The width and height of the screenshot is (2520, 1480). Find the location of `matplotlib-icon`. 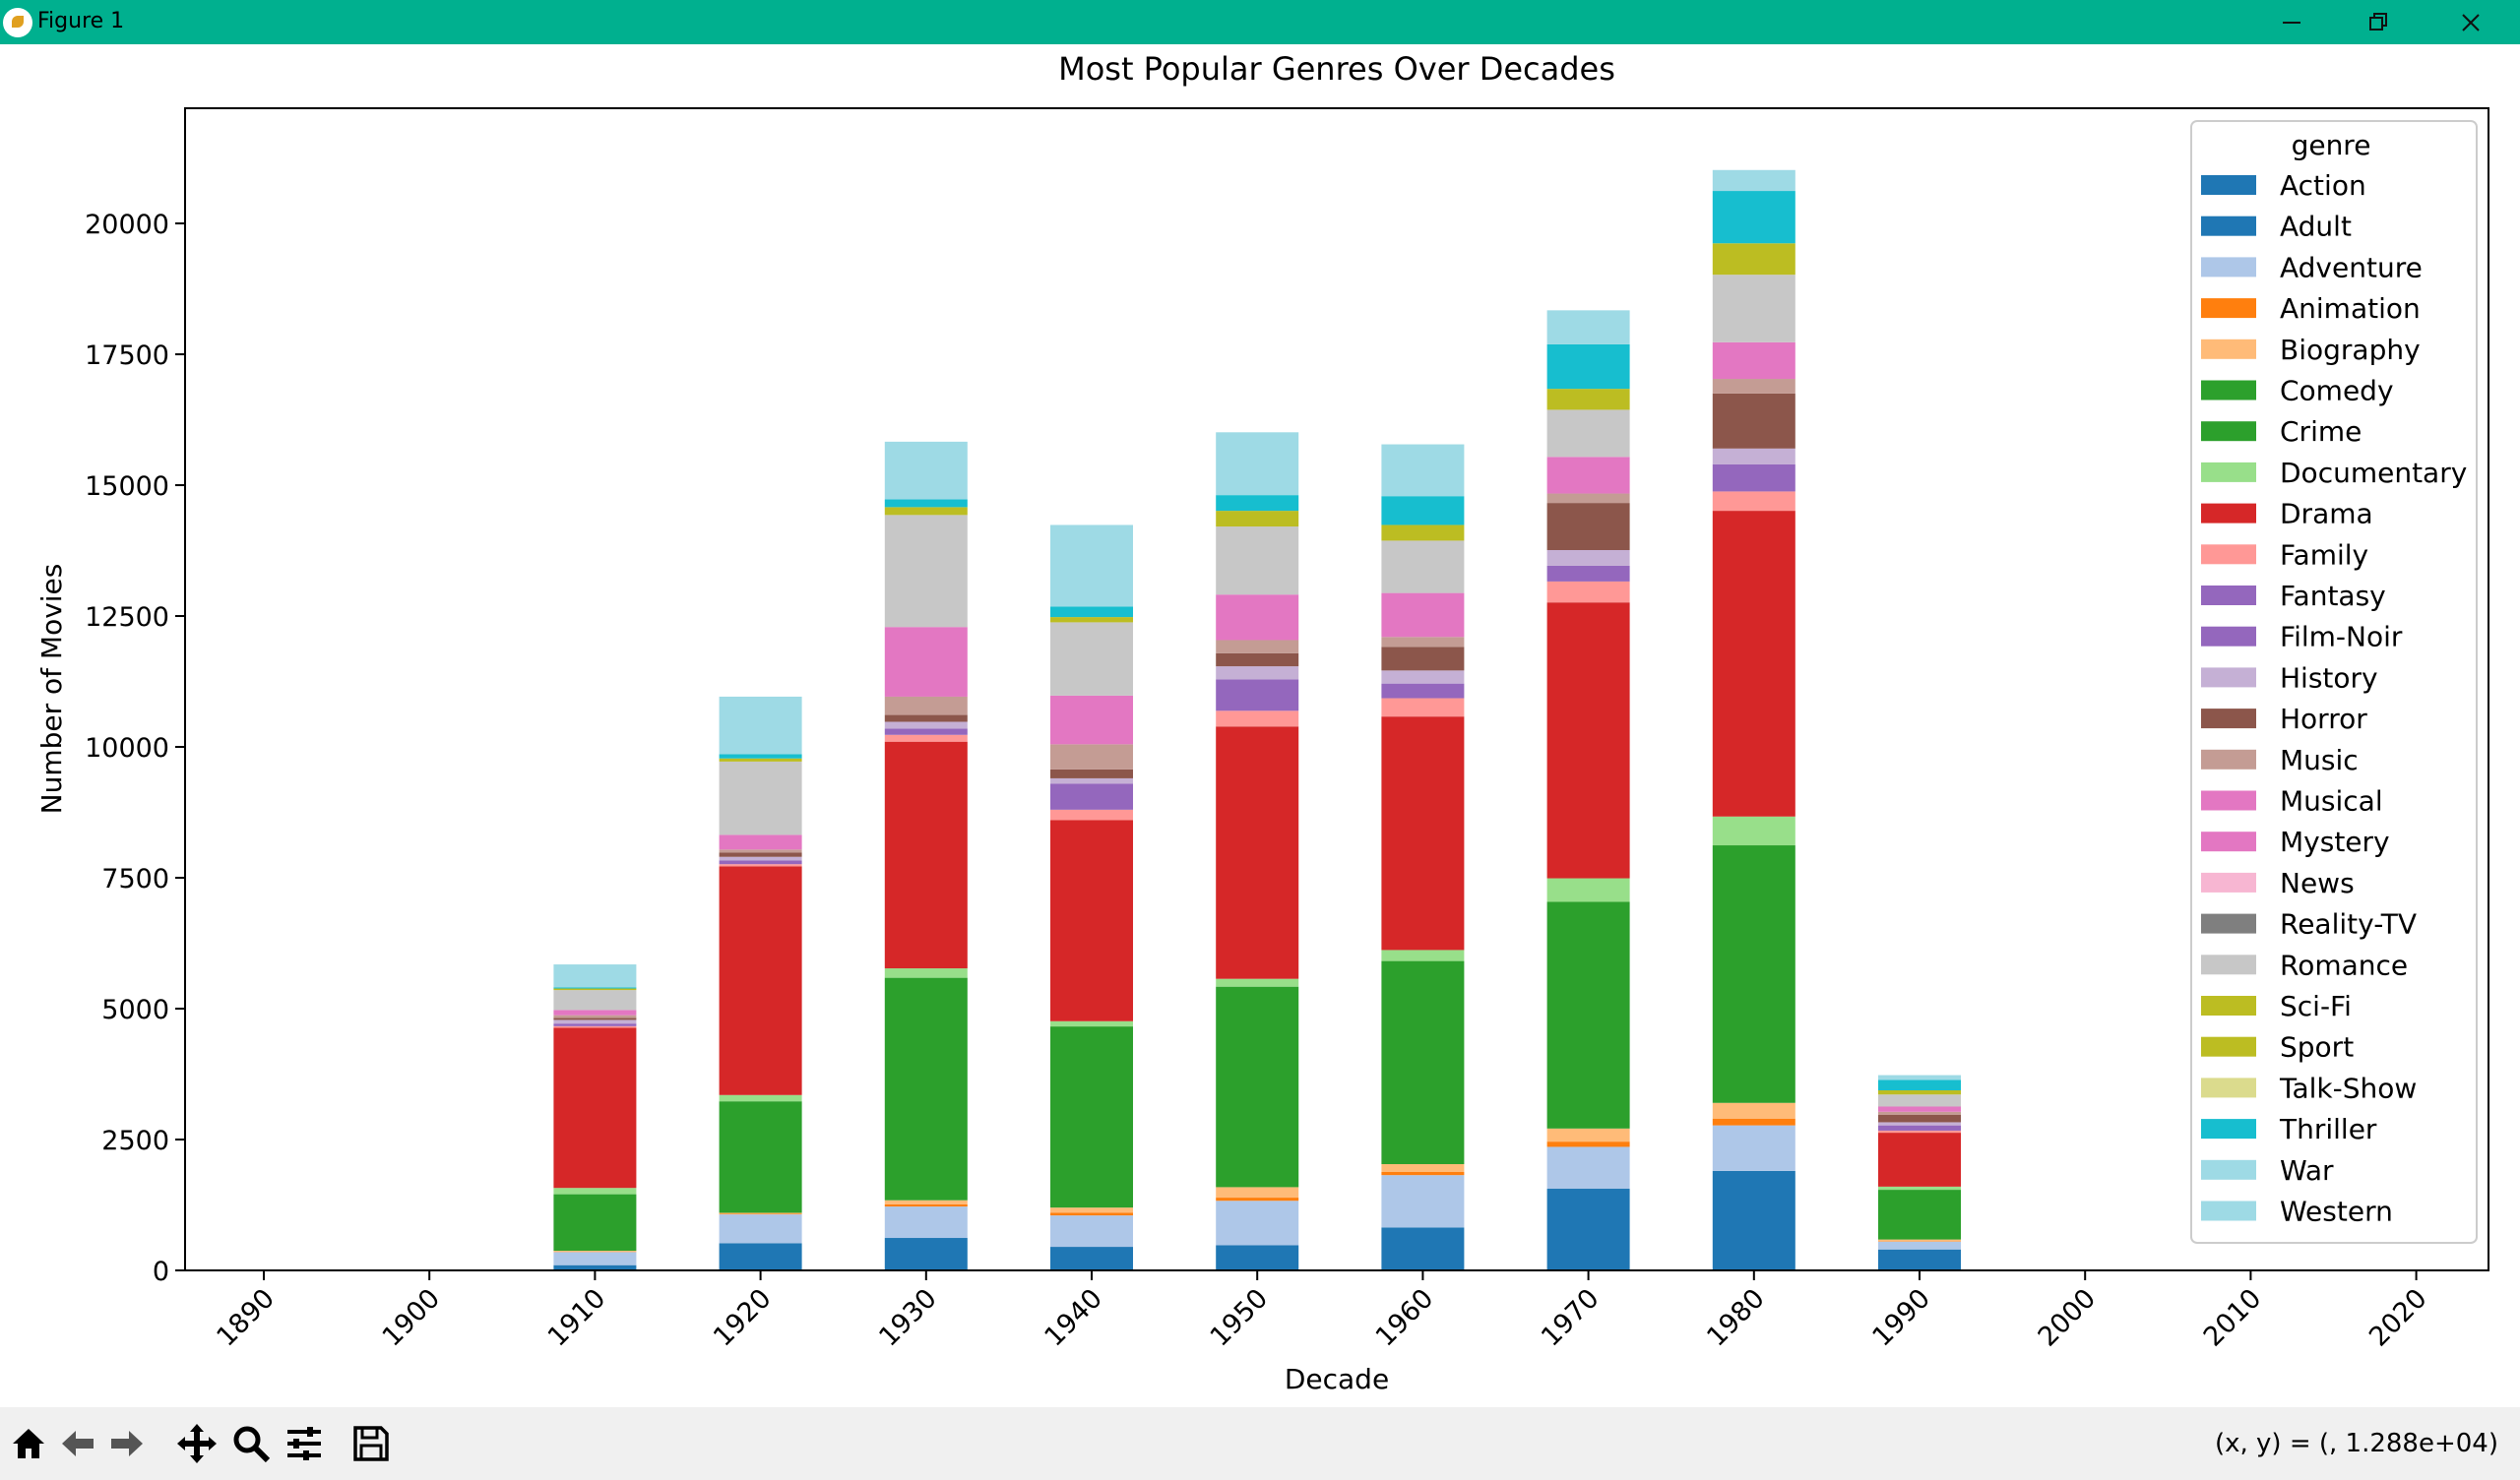

matplotlib-icon is located at coordinates (17, 23).